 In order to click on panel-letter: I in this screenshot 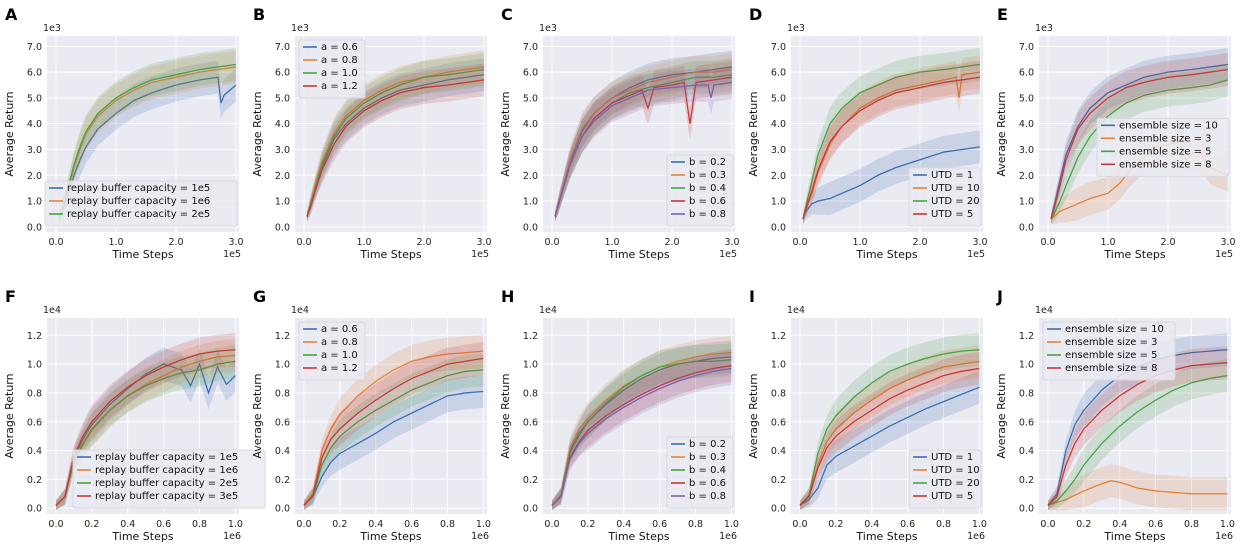, I will do `click(752, 296)`.